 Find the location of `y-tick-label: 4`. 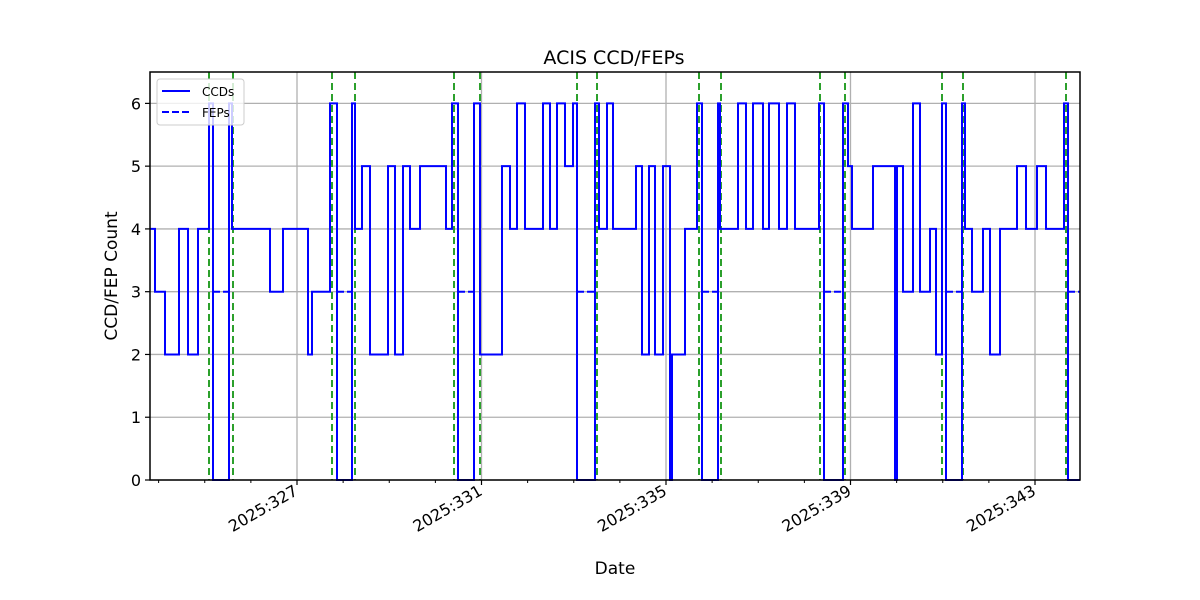

y-tick-label: 4 is located at coordinates (136, 229).